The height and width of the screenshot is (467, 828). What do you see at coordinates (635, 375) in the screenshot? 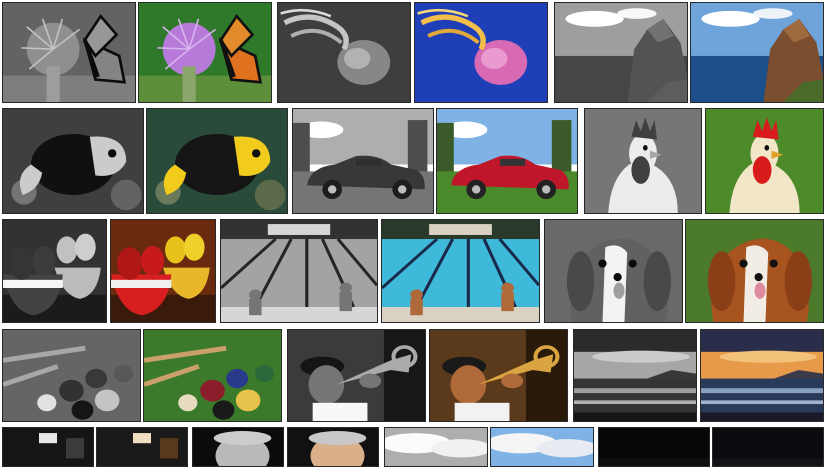
I see `thumbnail-sunset-grayscale` at bounding box center [635, 375].